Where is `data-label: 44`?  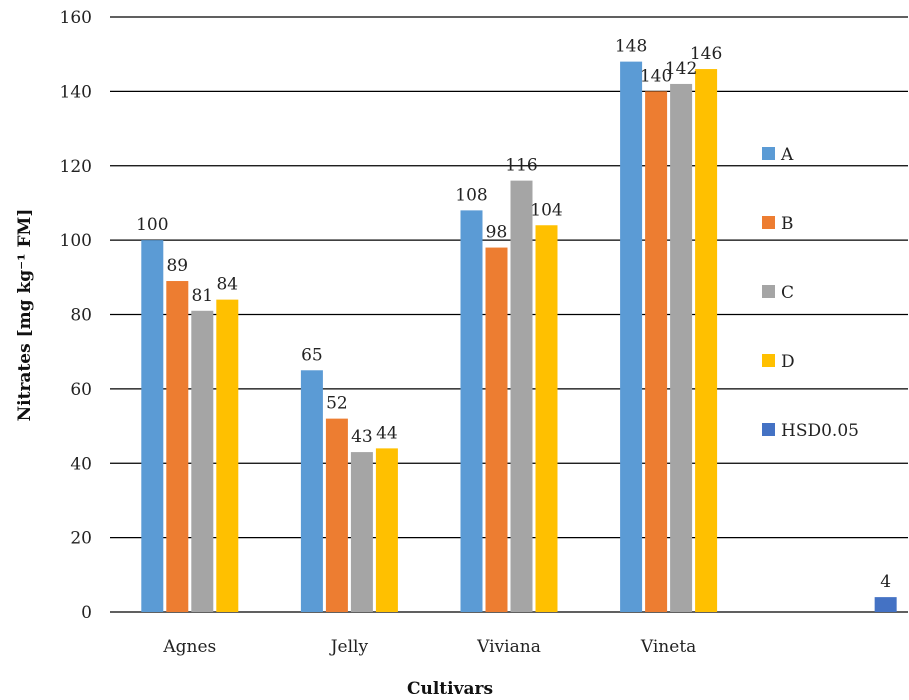 data-label: 44 is located at coordinates (387, 433).